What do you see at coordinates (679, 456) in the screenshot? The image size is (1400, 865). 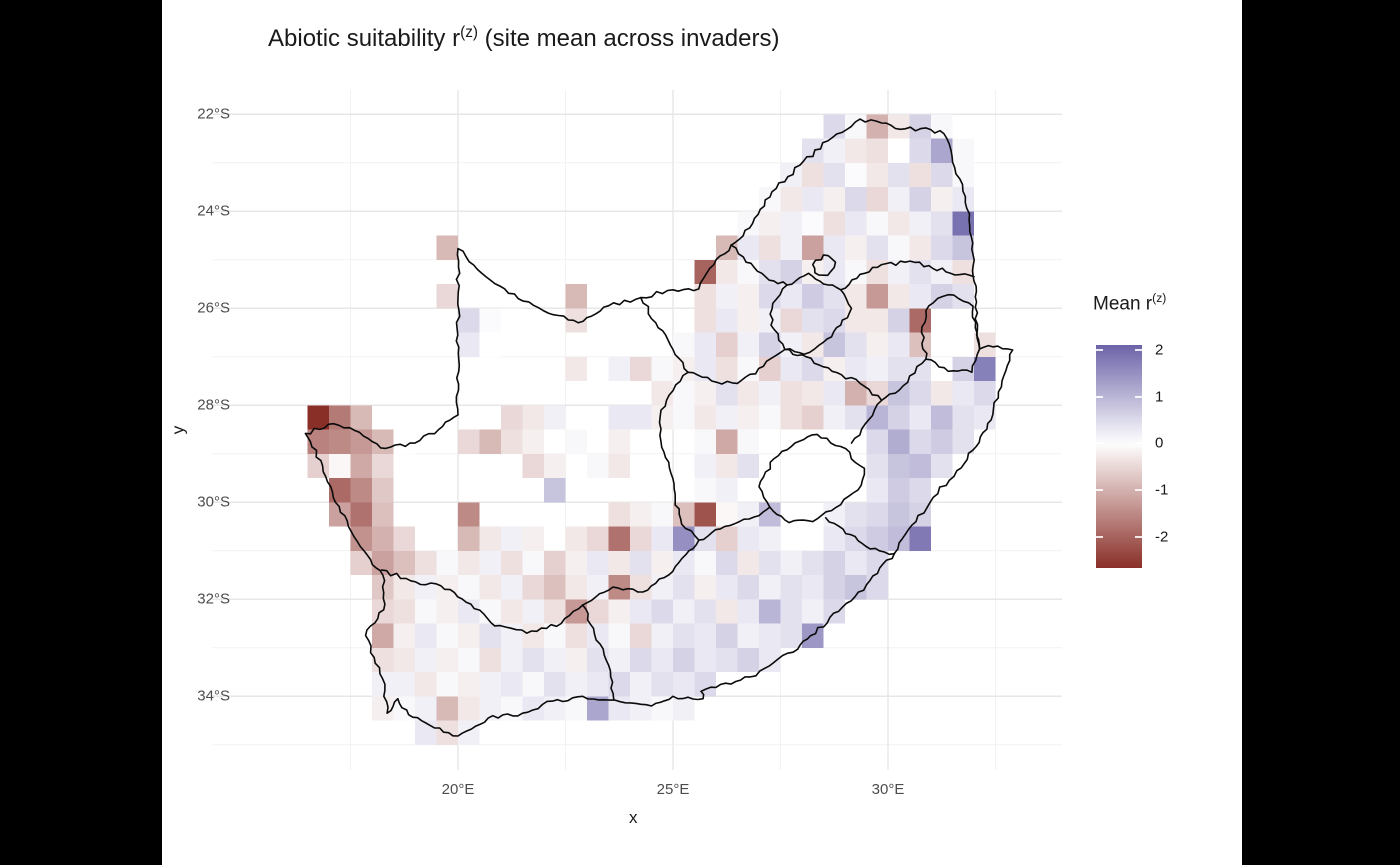 I see `border-nc-fs` at bounding box center [679, 456].